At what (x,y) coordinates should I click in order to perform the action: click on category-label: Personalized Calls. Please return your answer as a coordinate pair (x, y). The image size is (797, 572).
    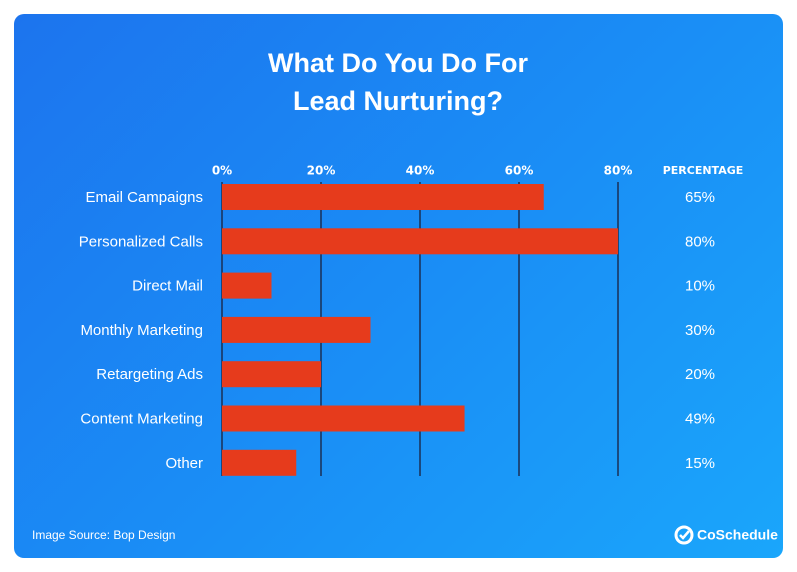
    Looking at the image, I should click on (141, 241).